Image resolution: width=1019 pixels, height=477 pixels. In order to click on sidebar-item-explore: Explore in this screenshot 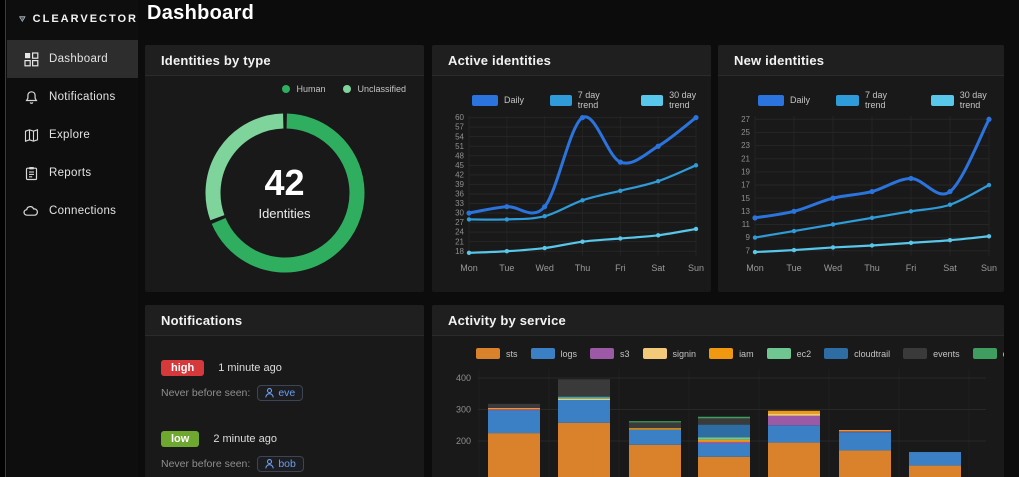, I will do `click(72, 135)`.